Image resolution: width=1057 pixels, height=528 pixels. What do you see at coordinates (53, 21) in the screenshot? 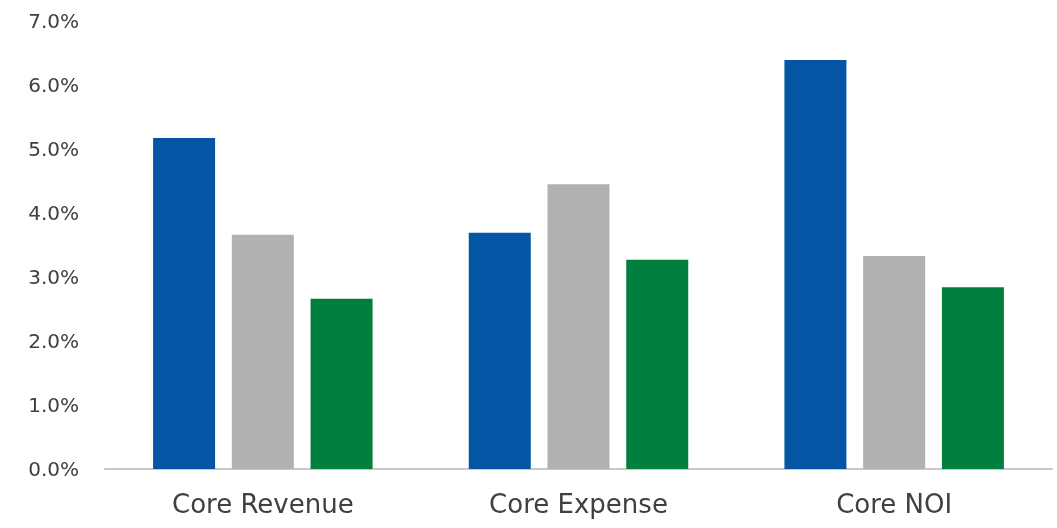
I see `y-tick-label: 7.0%` at bounding box center [53, 21].